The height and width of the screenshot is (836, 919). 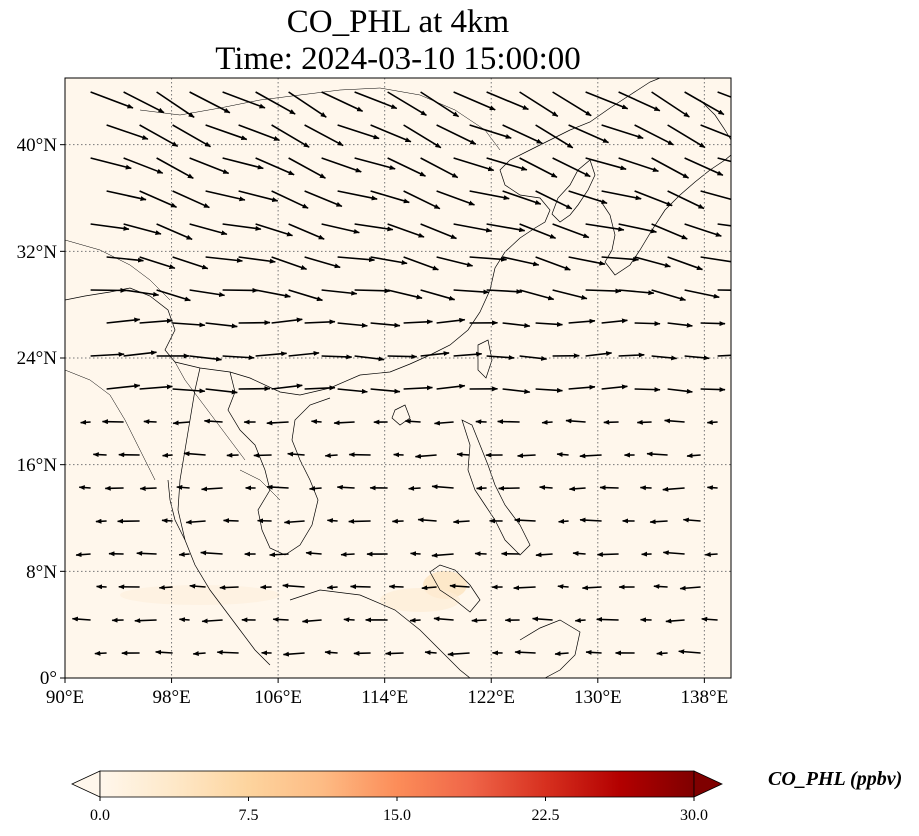 What do you see at coordinates (546, 815) in the screenshot?
I see `colorbar-tick-label: 22.5` at bounding box center [546, 815].